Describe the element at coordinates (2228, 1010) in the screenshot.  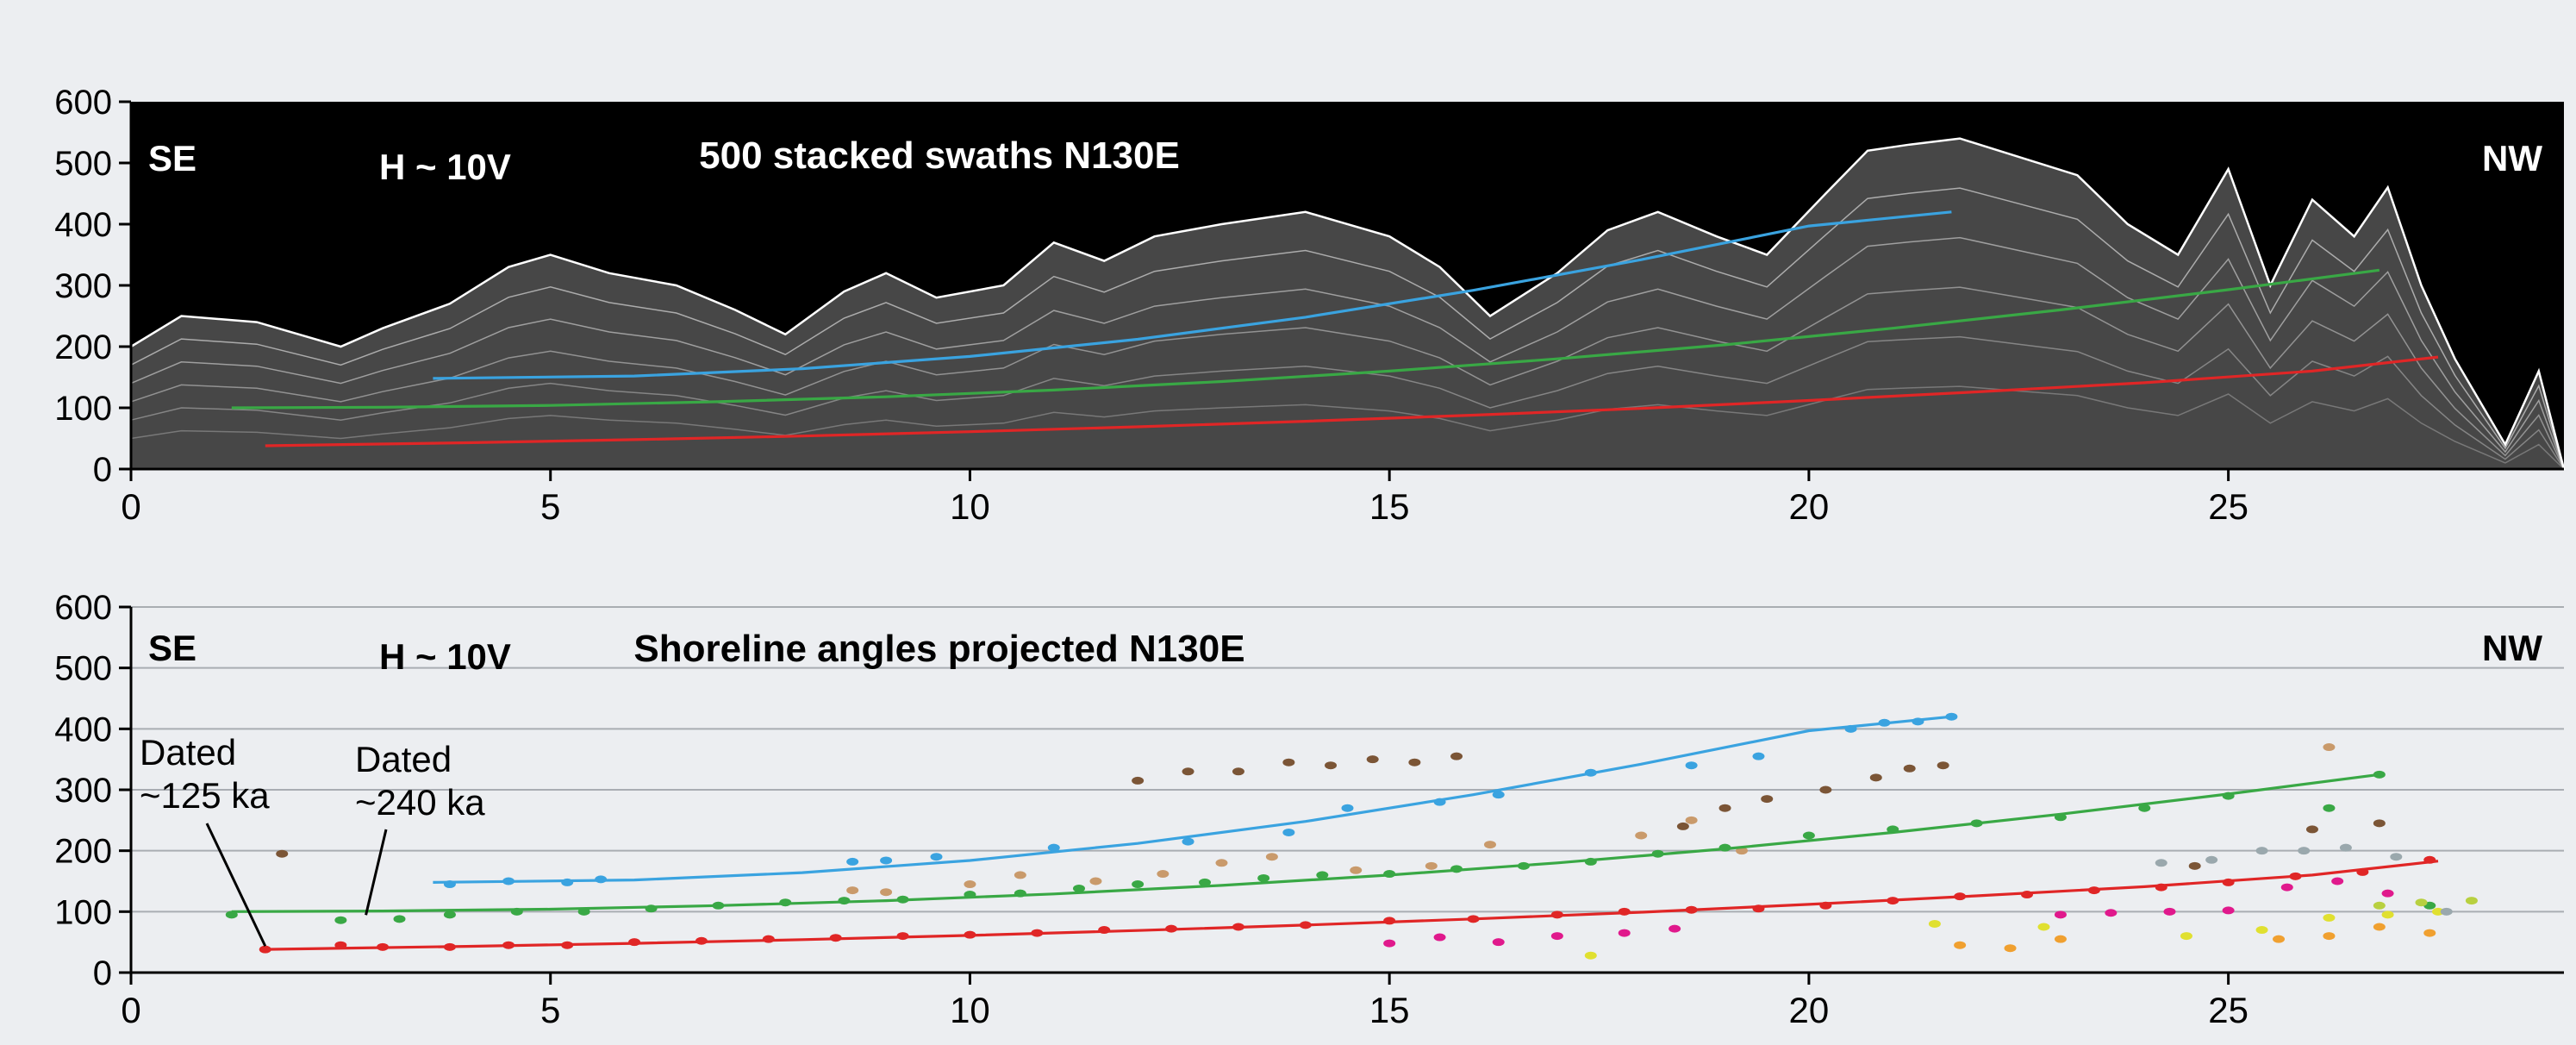
I see `x-tick-label: 25` at that location.